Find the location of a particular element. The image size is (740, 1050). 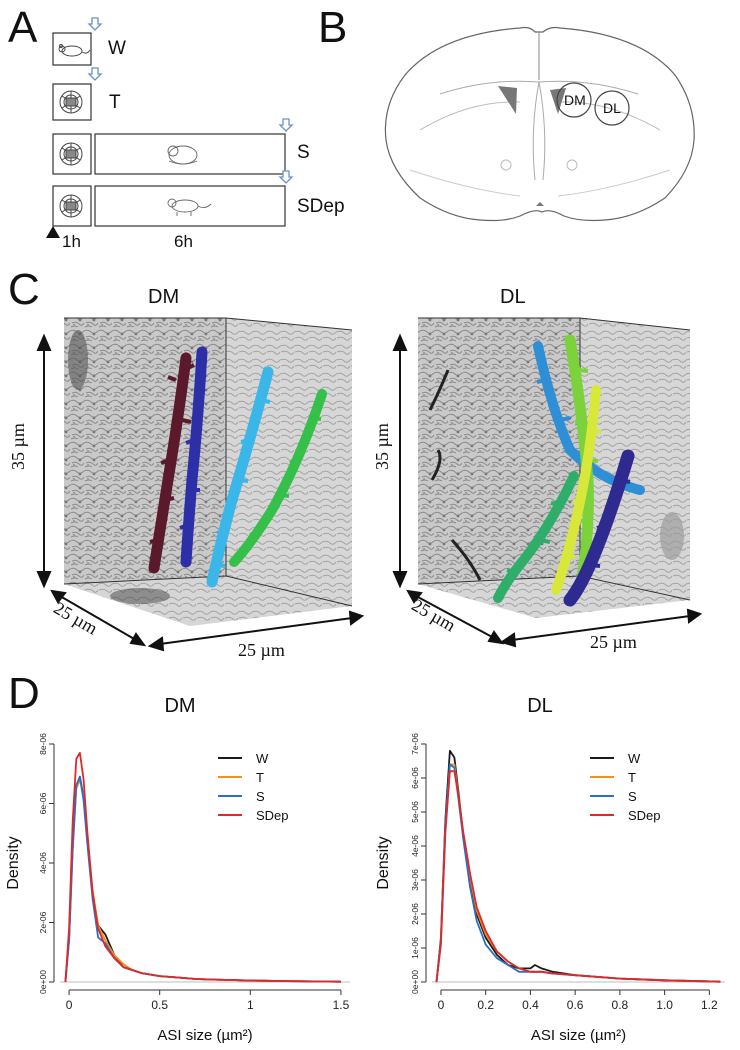

scale-arrow-depth-dl is located at coordinates (455, 617).